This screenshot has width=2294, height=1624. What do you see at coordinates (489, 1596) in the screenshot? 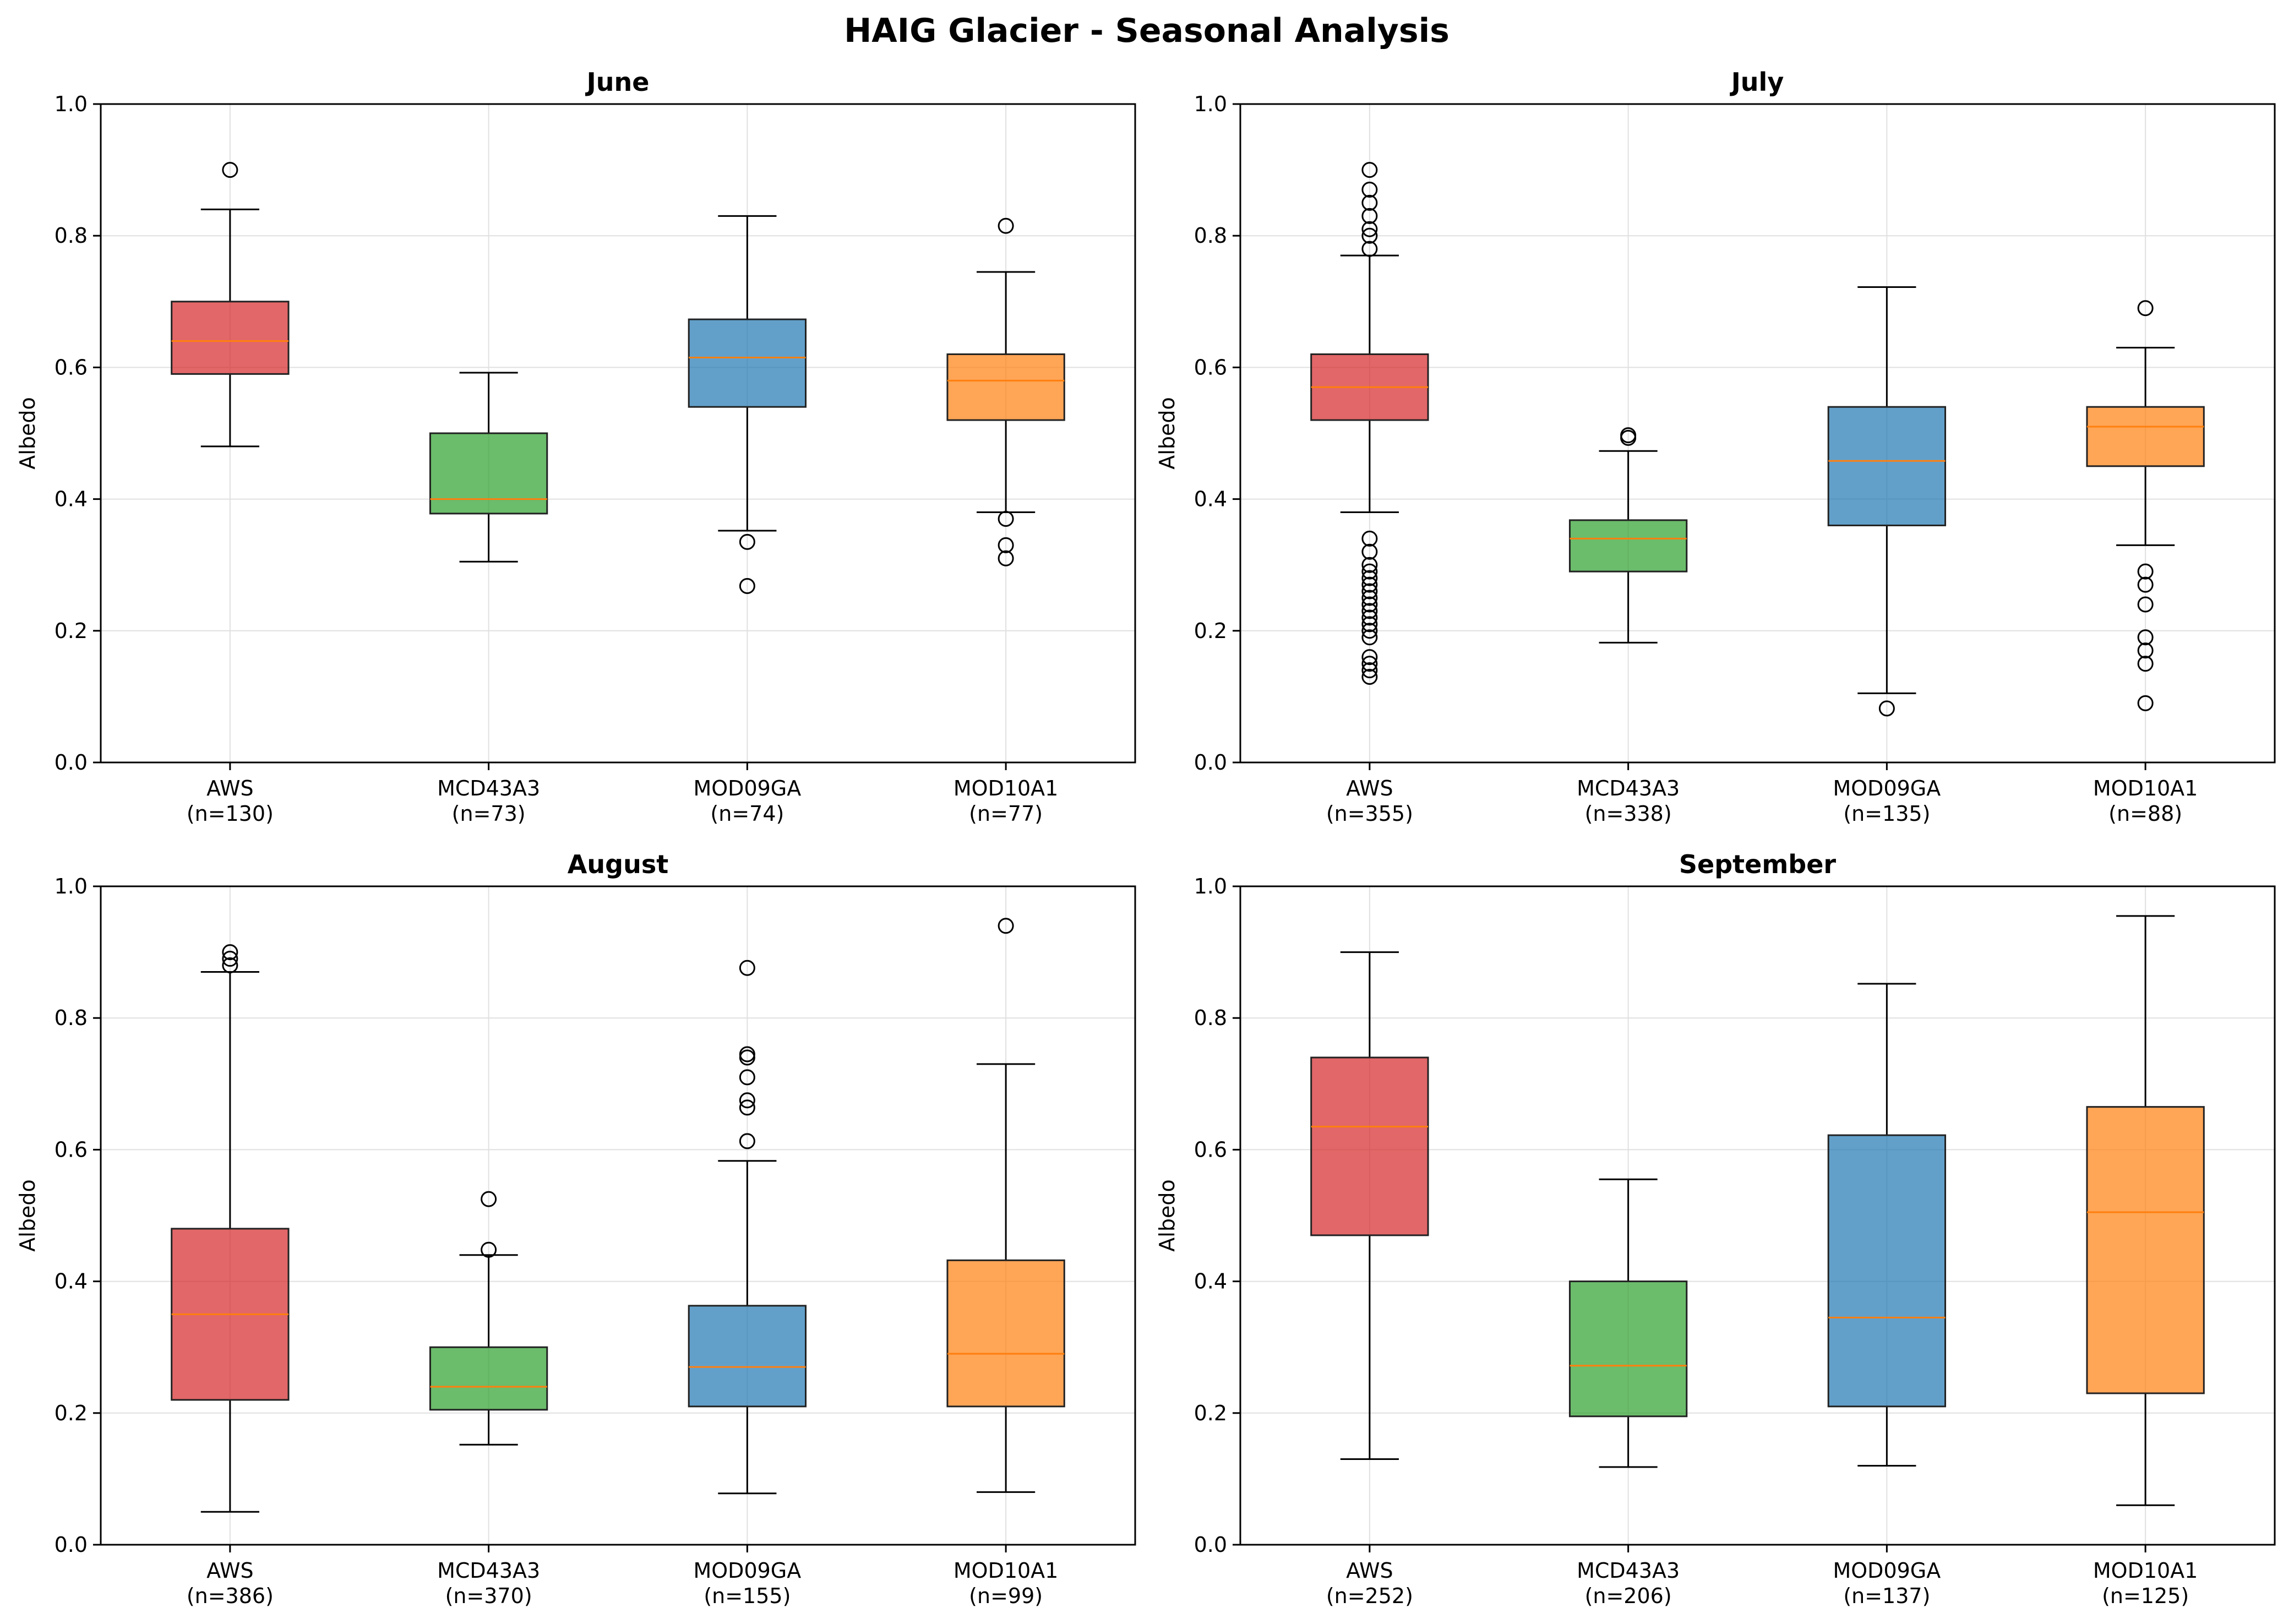
I see `x-tick-count-label: (n=370)` at bounding box center [489, 1596].